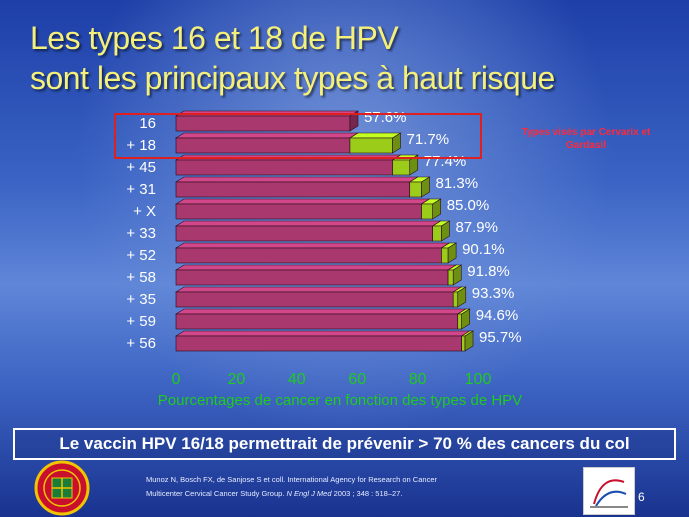 The image size is (689, 517). What do you see at coordinates (141, 255) in the screenshot?
I see `category-label-6: + 52` at bounding box center [141, 255].